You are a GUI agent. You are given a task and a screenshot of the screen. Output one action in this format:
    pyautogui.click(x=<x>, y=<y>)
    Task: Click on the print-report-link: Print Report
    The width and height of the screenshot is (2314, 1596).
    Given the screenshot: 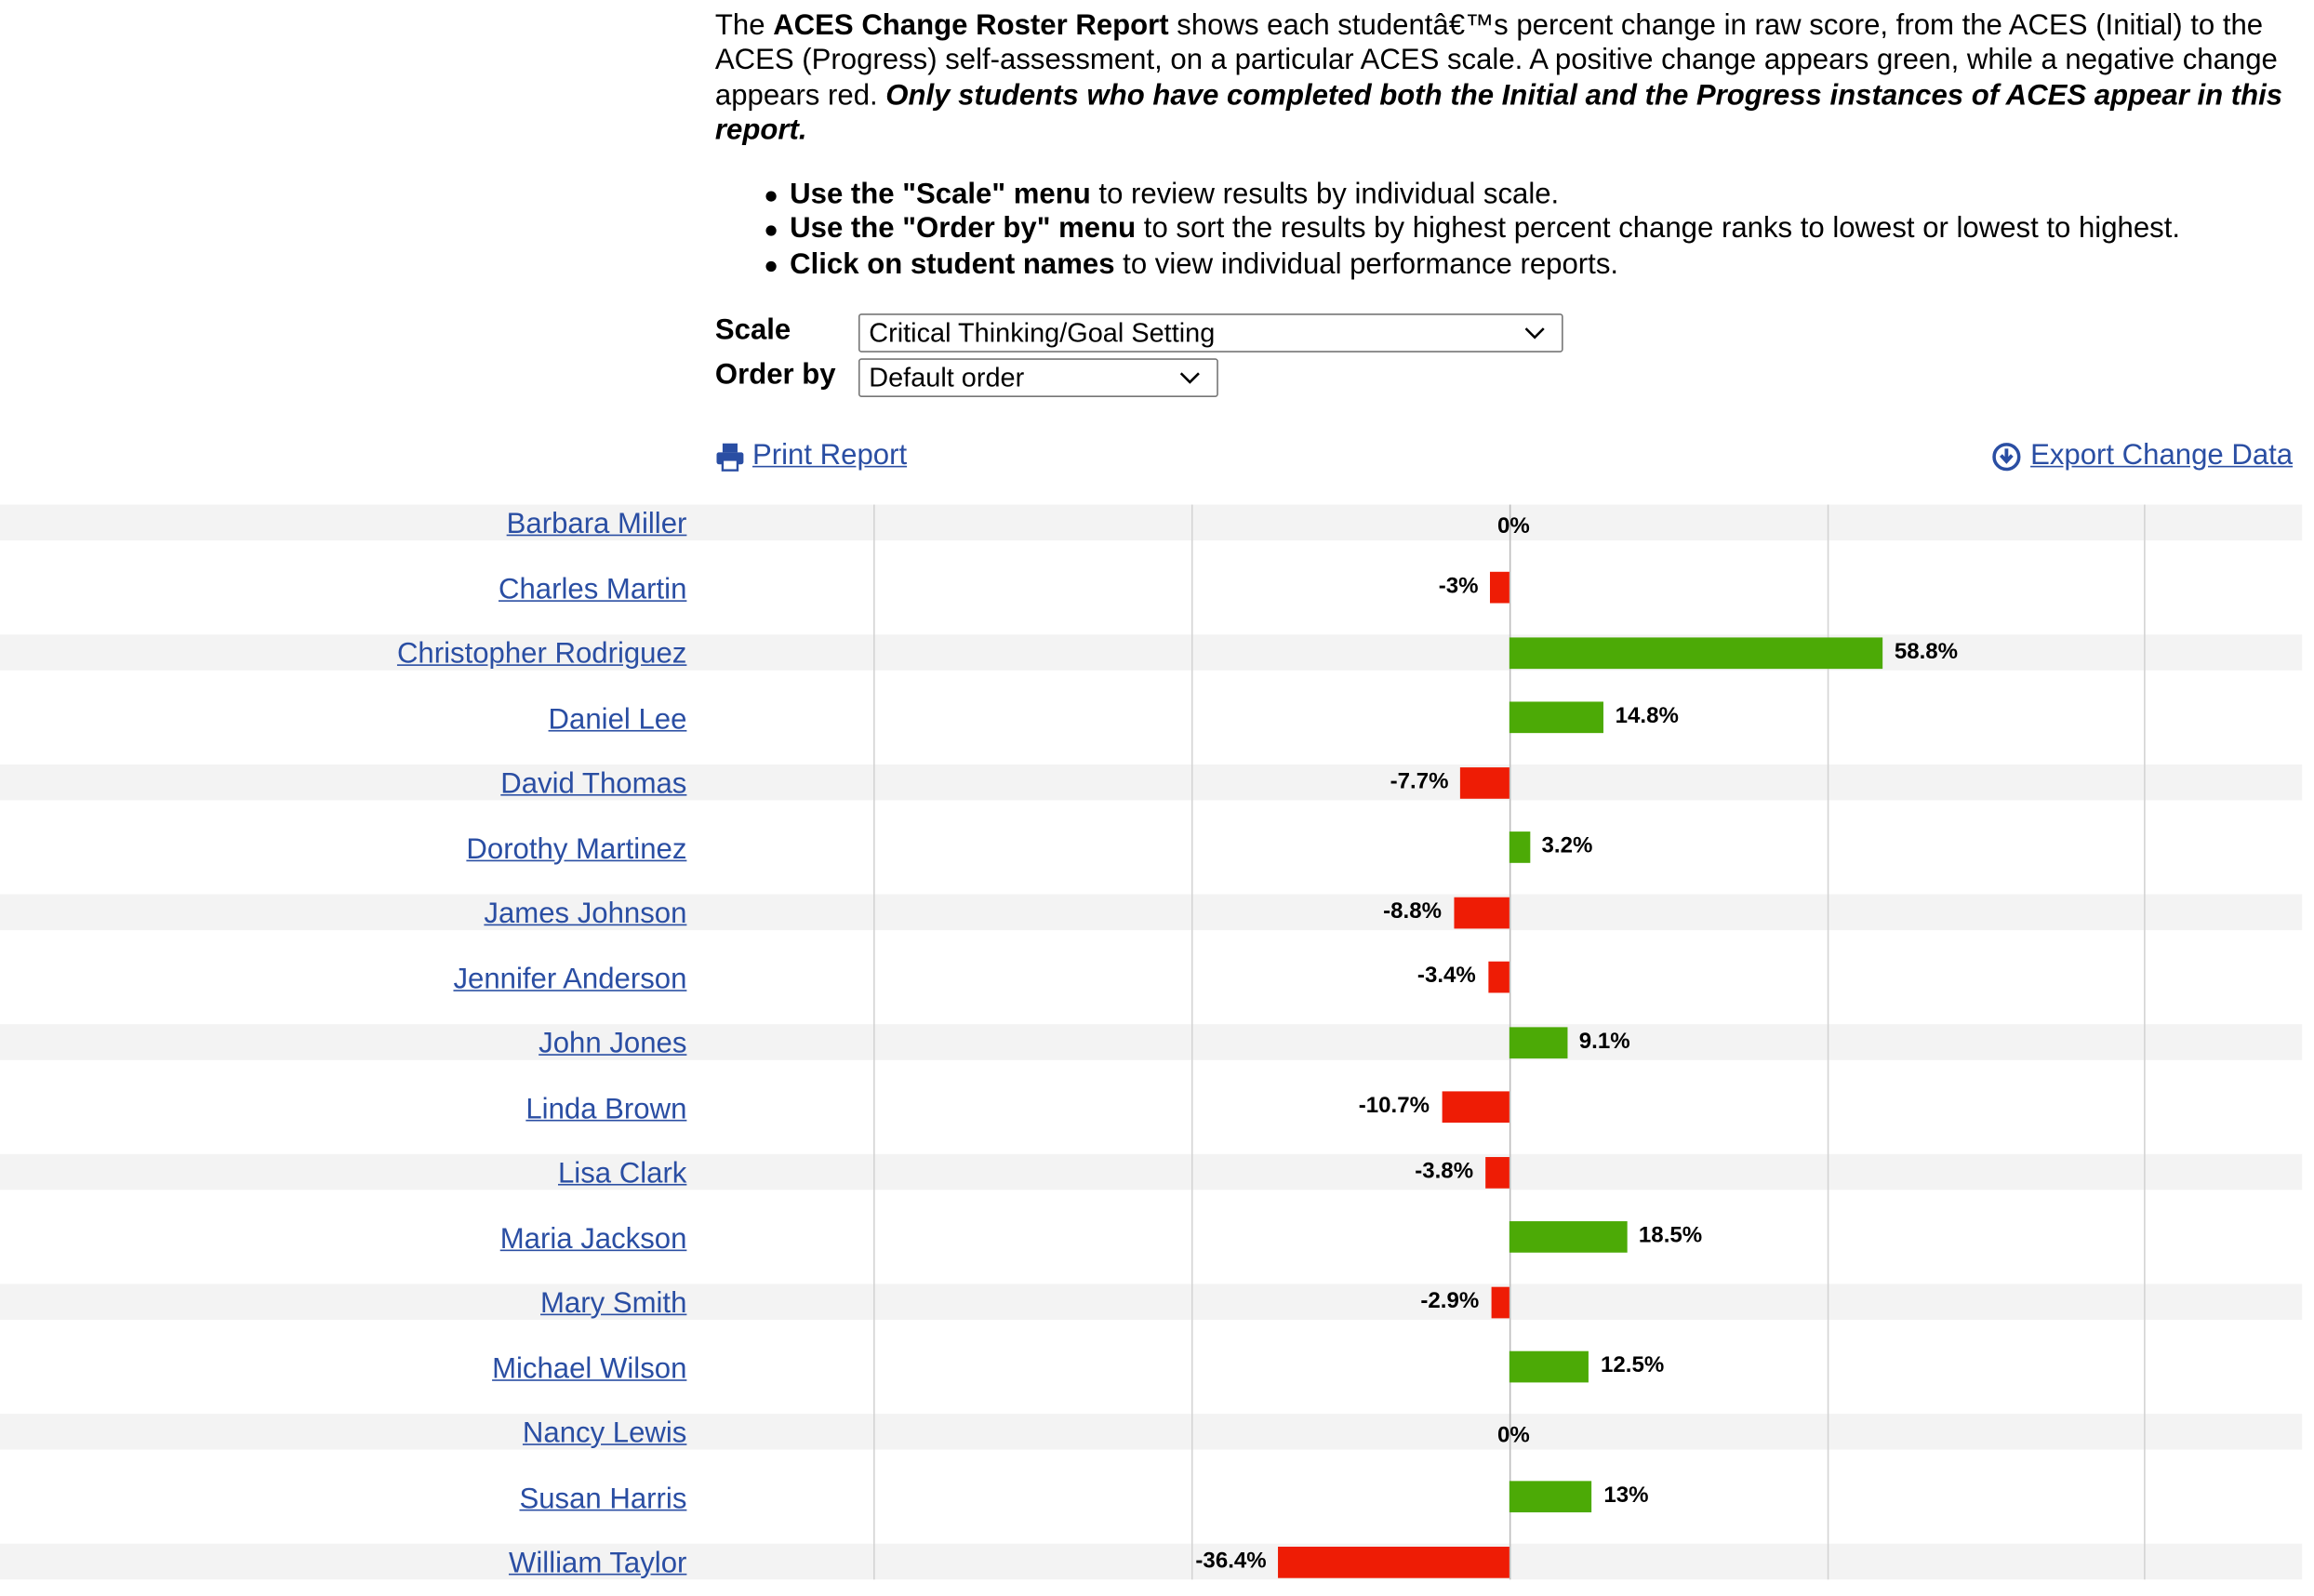 What is the action you would take?
    pyautogui.click(x=811, y=456)
    